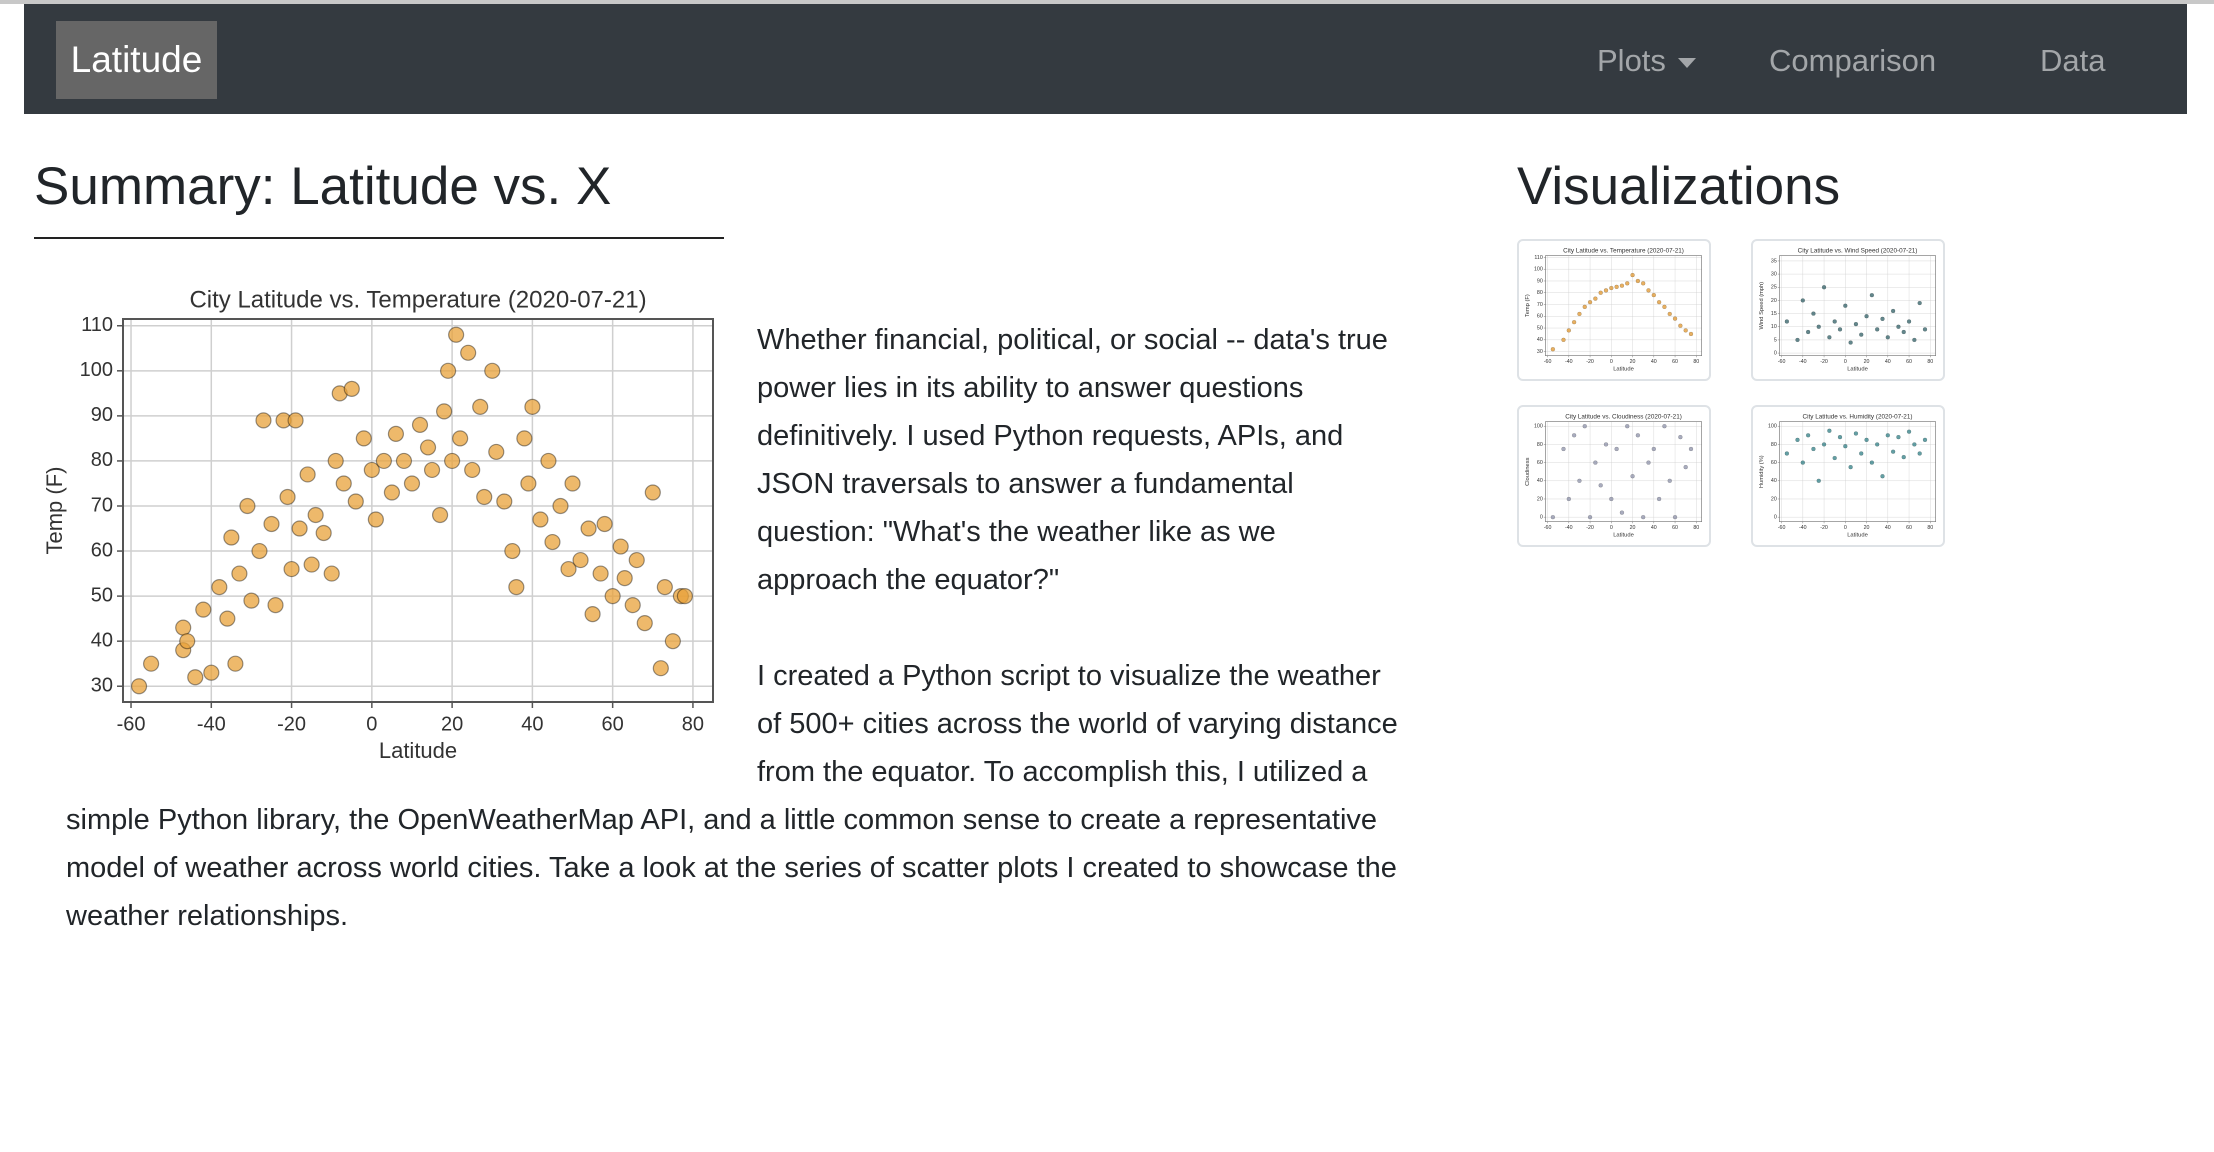  I want to click on y-tick-label: 110, so click(97, 325).